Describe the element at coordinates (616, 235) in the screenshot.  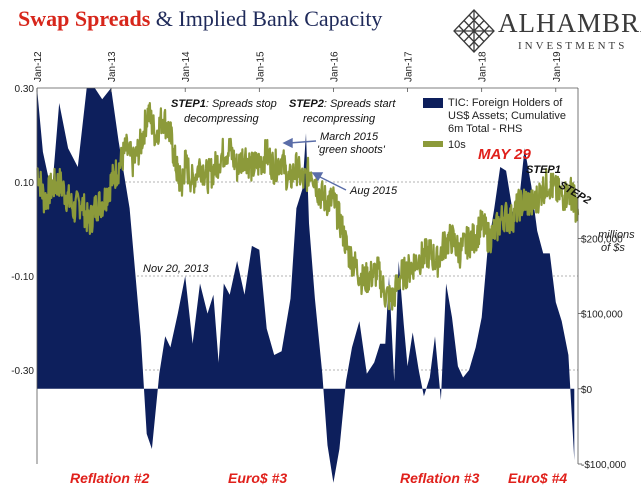
I see `y-right-label-line1: millions` at that location.